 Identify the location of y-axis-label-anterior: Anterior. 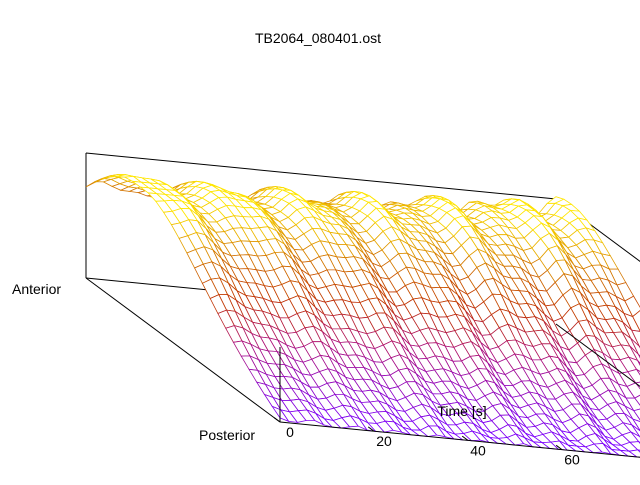
(36, 289).